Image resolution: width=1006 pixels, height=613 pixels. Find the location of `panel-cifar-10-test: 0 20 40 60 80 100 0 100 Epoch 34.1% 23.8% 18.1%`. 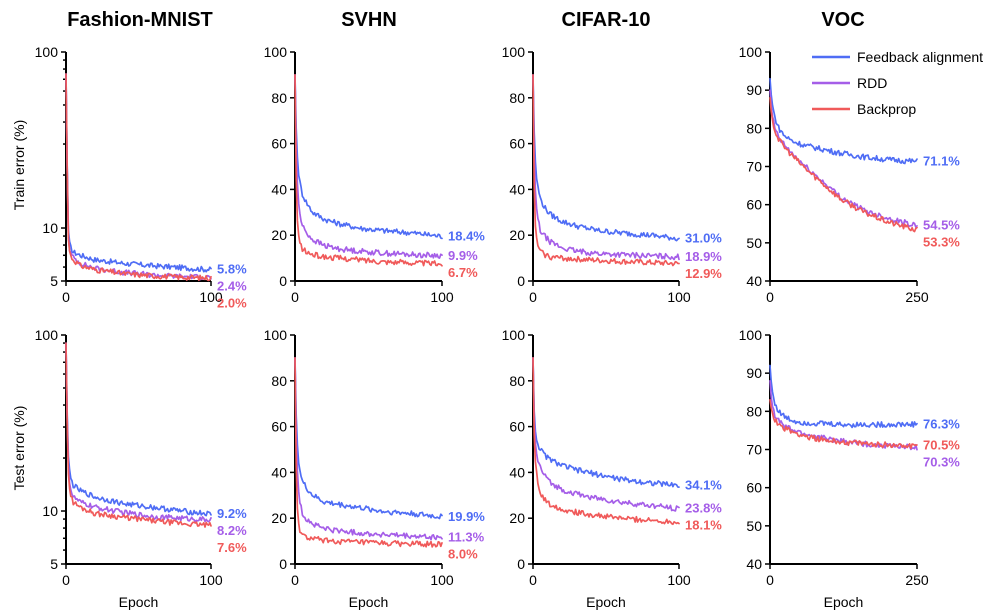

panel-cifar-10-test: 0 20 40 60 80 100 0 100 Epoch 34.1% 23.8% 18.1% is located at coordinates (612, 468).